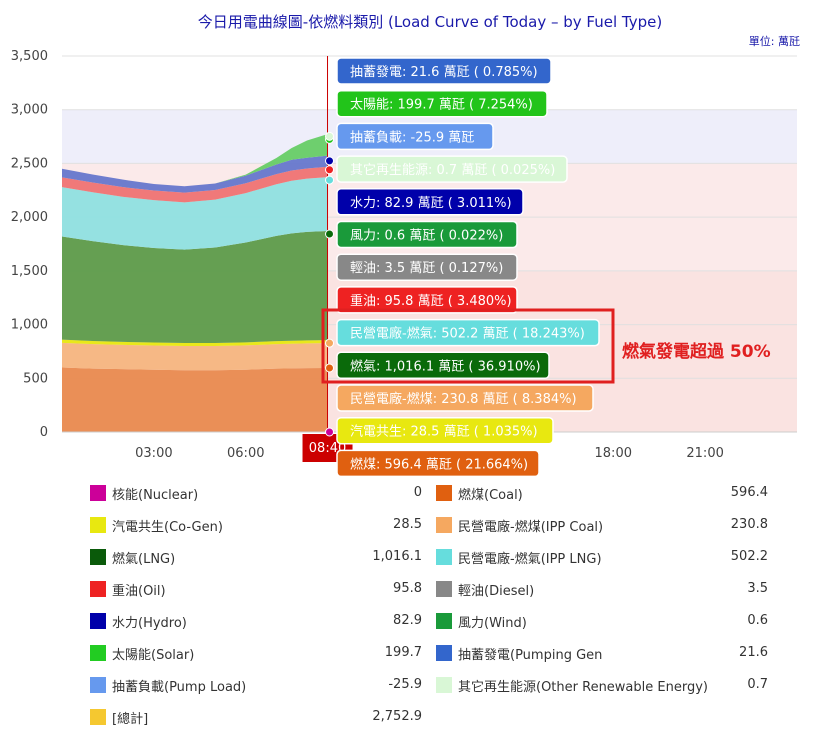  Describe the element at coordinates (753, 652) in the screenshot. I see `legend-value: 21.6` at that location.